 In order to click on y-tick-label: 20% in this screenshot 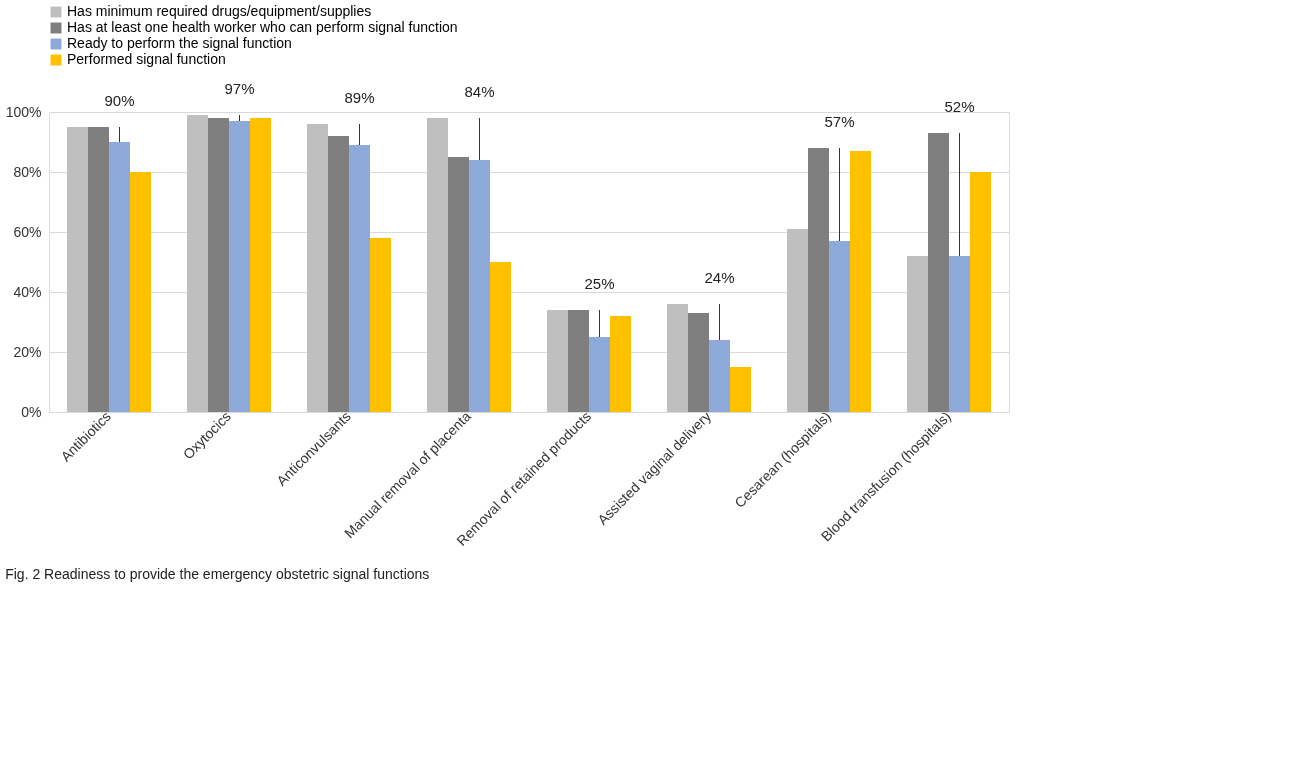, I will do `click(27, 351)`.